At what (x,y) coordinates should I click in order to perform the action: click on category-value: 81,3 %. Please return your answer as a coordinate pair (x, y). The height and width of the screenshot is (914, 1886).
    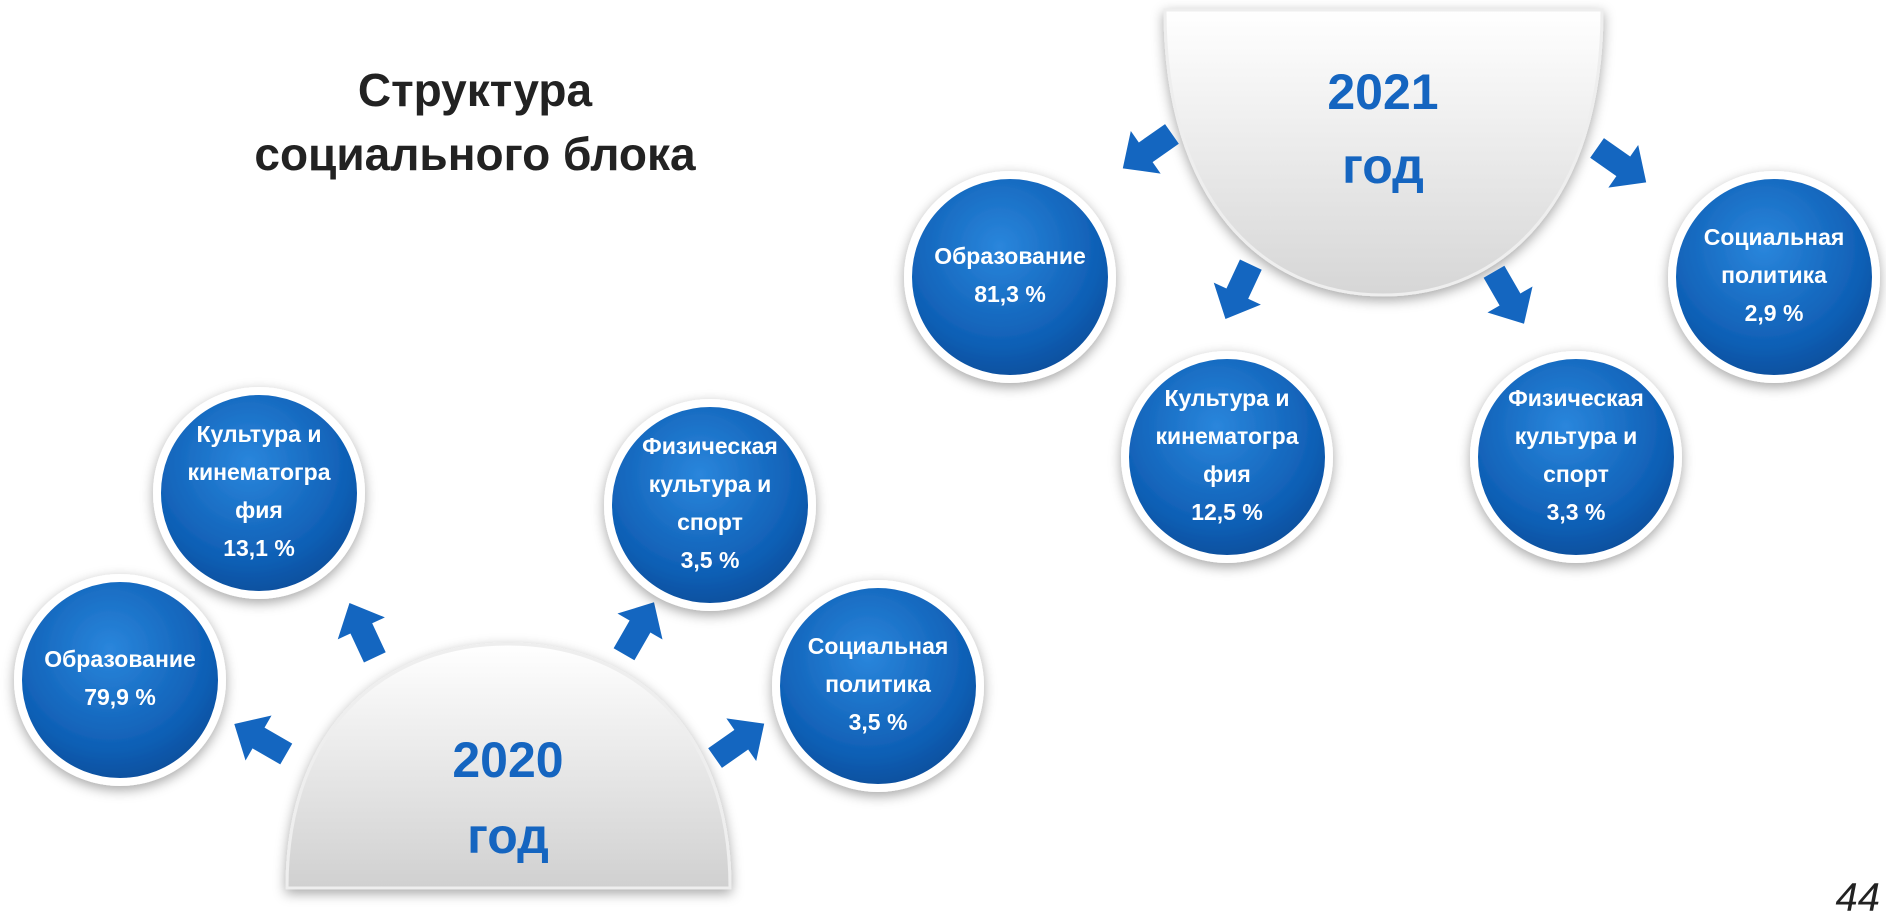
    Looking at the image, I should click on (1010, 294).